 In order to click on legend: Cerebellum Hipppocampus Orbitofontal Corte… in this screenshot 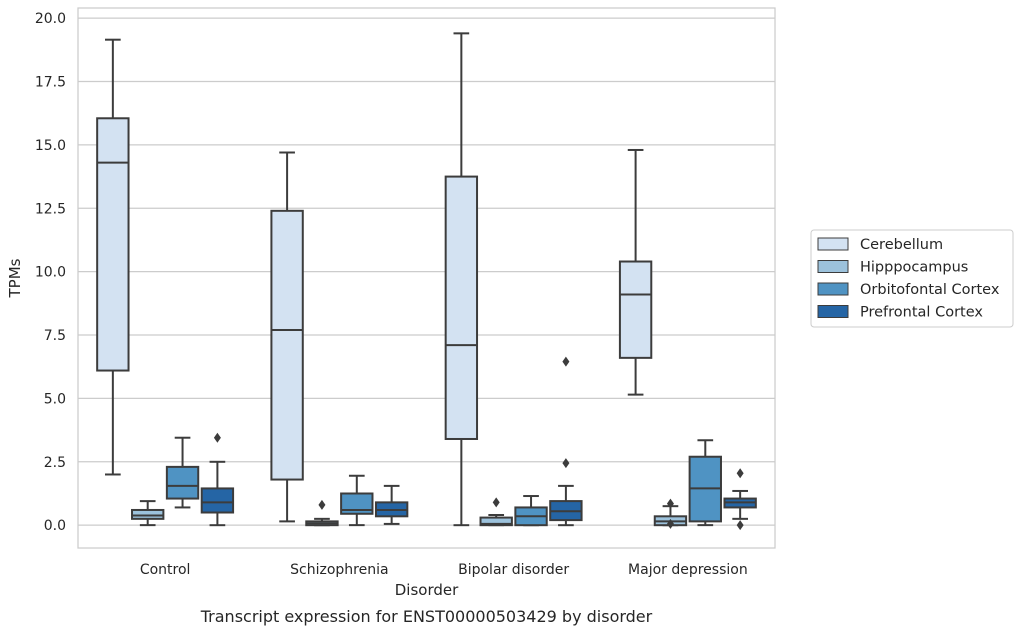, I will do `click(912, 278)`.